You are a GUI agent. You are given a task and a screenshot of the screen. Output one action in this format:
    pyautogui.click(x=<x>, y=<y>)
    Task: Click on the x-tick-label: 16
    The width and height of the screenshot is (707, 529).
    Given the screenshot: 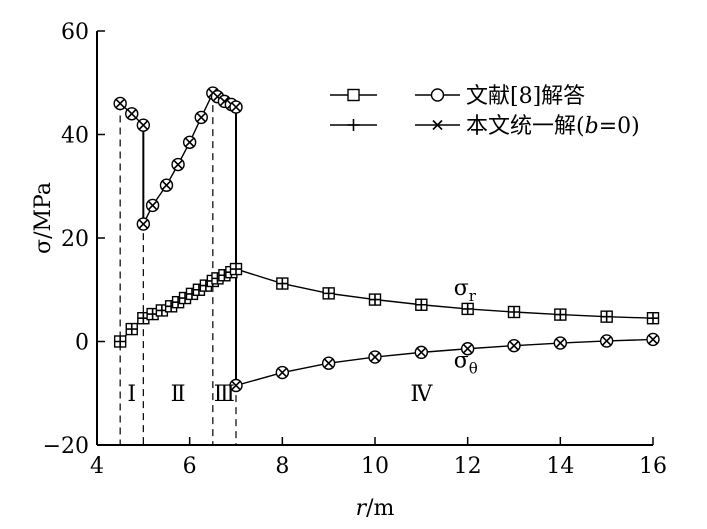 What is the action you would take?
    pyautogui.click(x=653, y=466)
    